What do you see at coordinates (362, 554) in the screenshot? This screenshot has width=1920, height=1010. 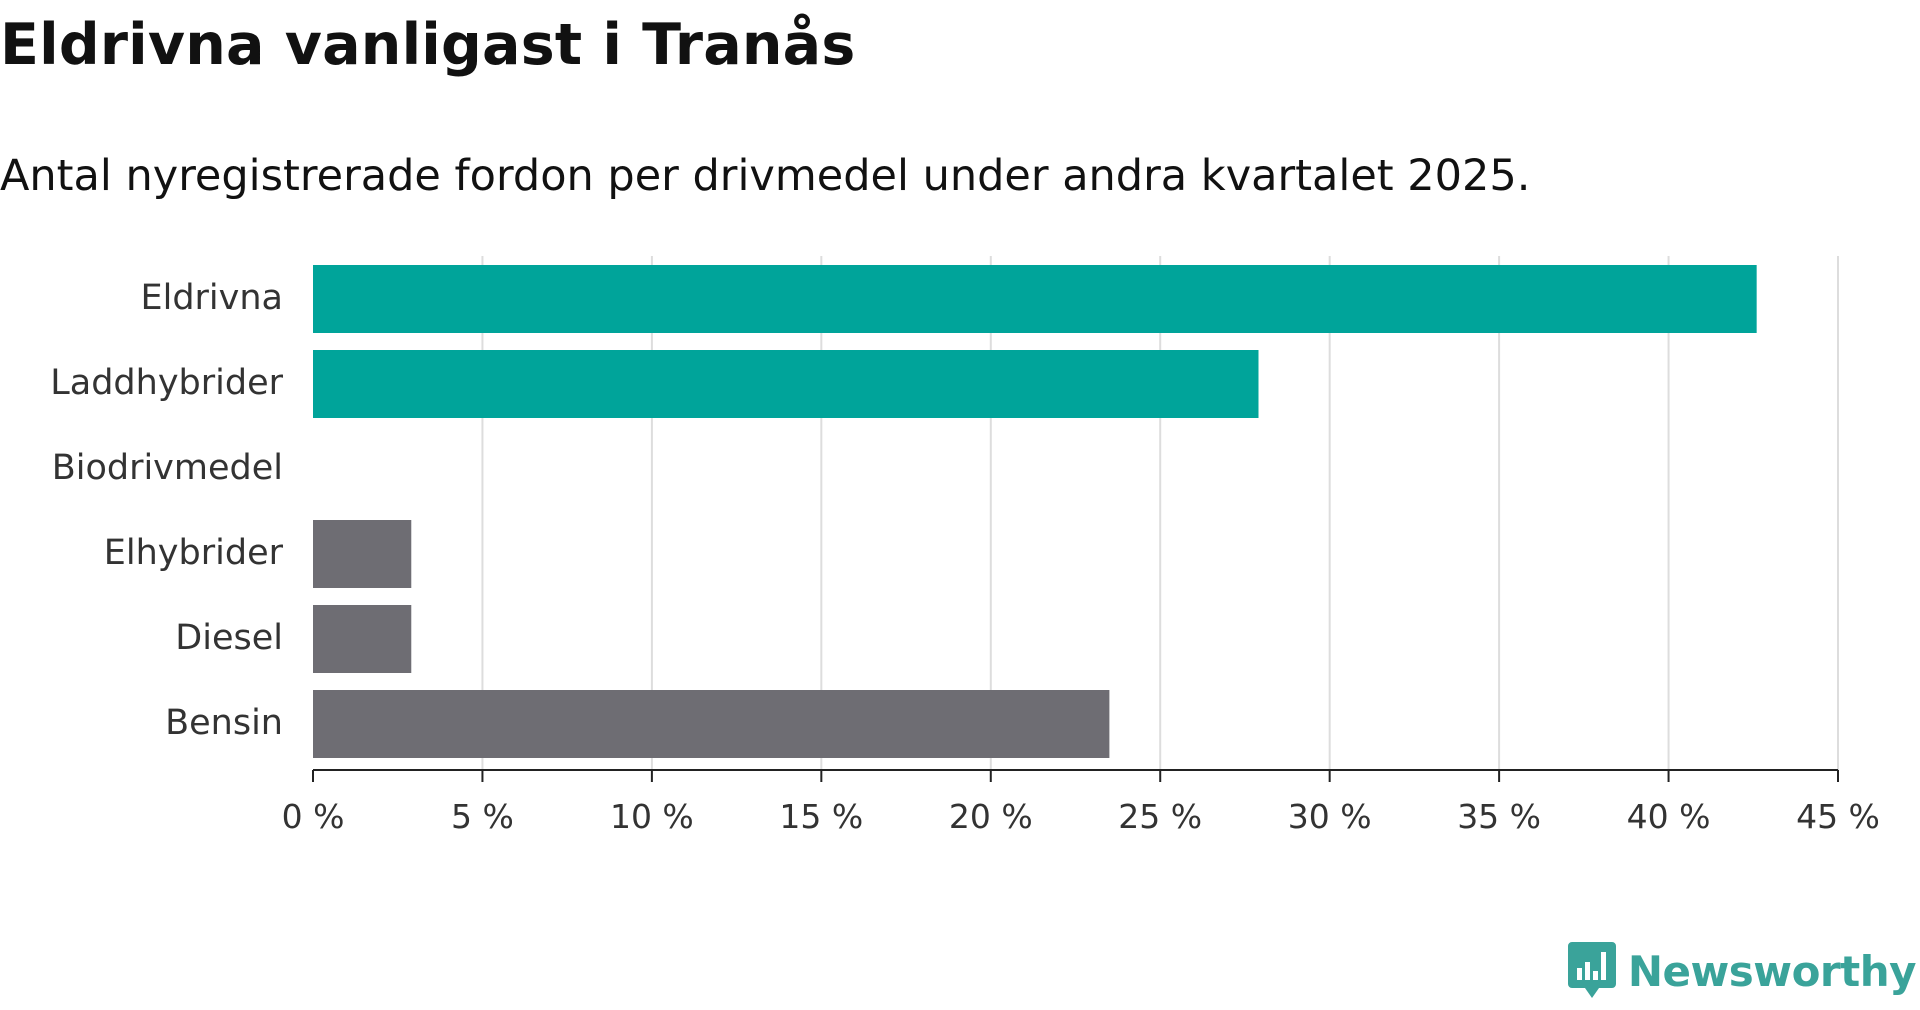 I see `bar-elhybrider` at bounding box center [362, 554].